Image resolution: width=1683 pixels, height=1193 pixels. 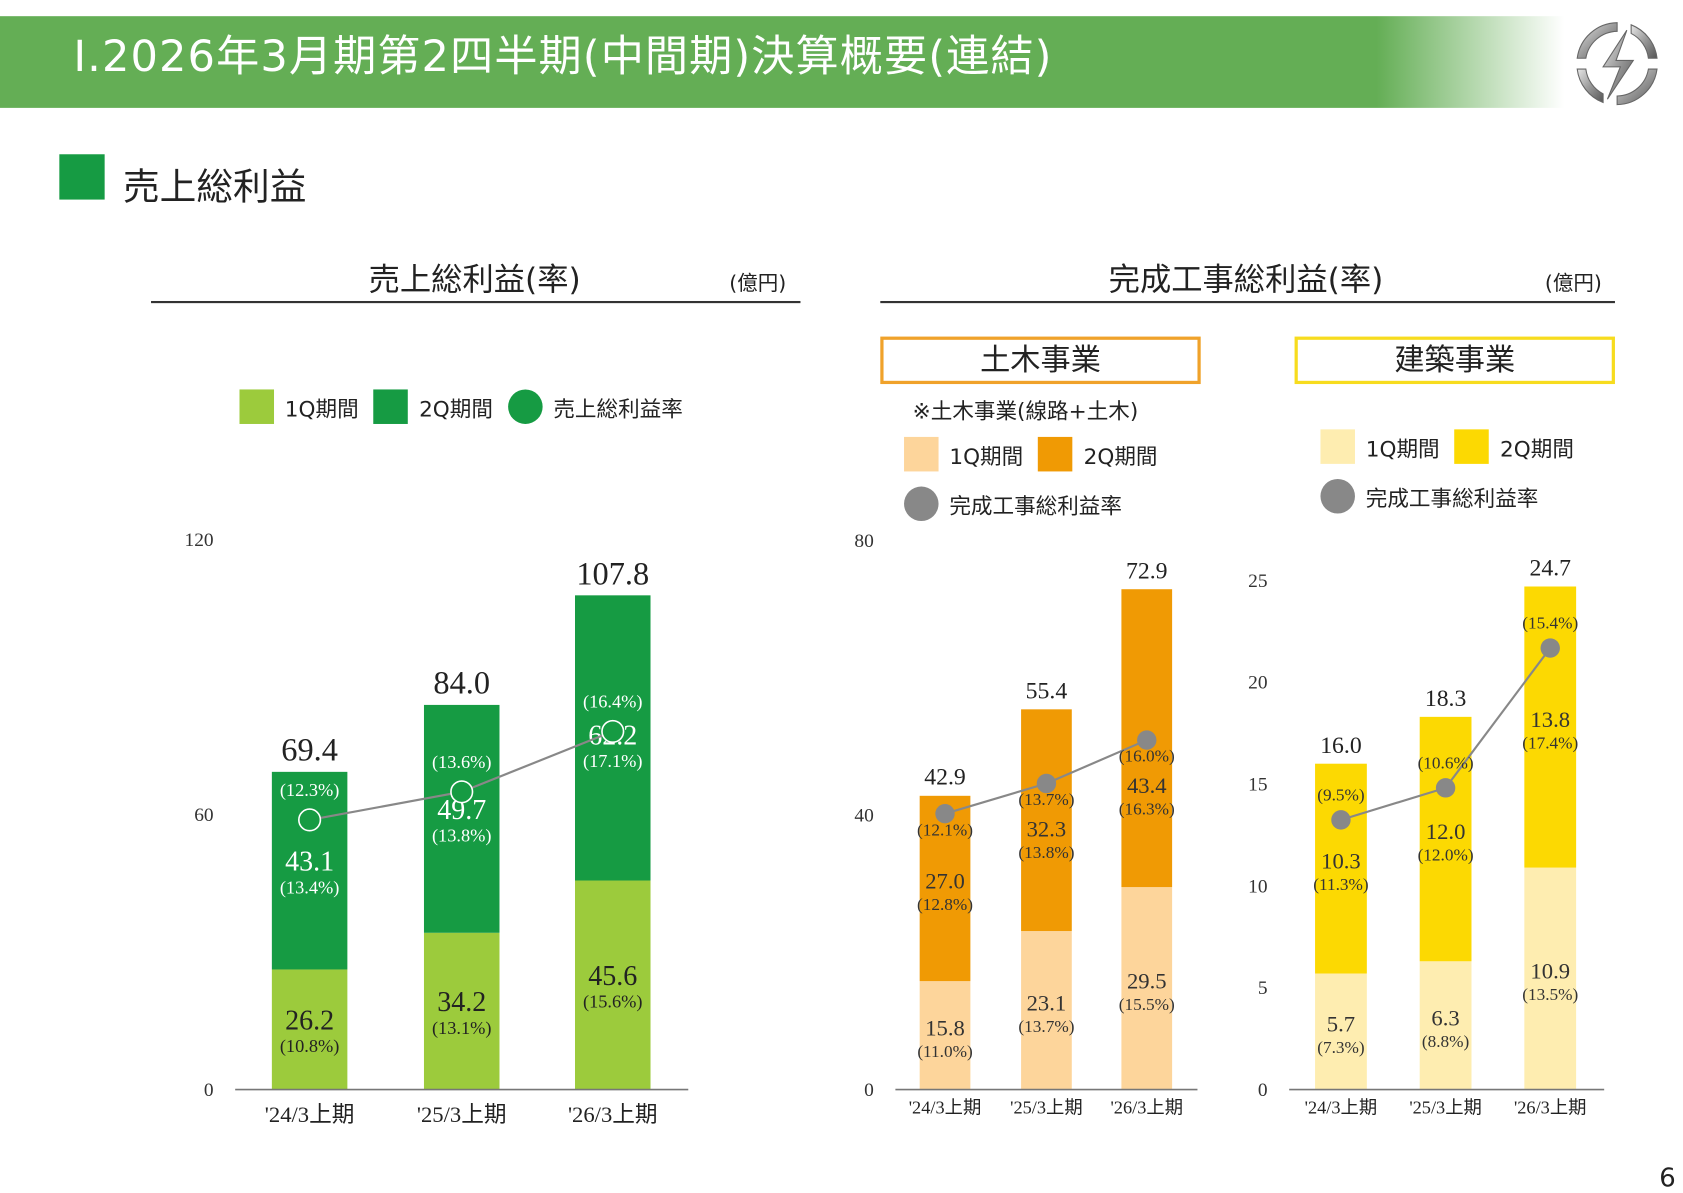 I want to click on bar-total-label: 16.0, so click(x=1341, y=746).